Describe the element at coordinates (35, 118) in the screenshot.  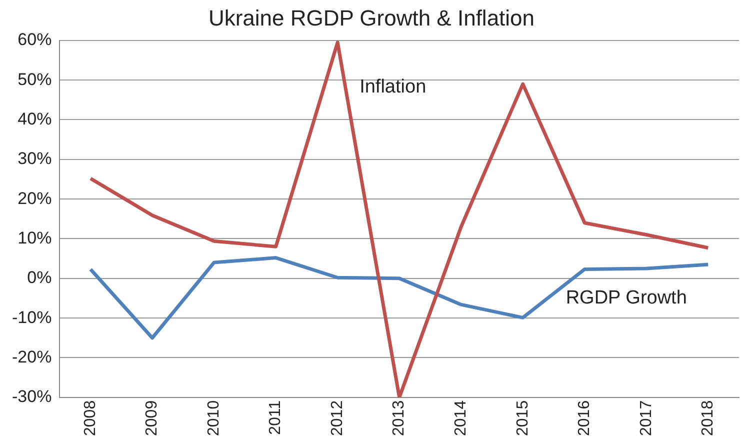
I see `y-tick-label: 40%` at that location.